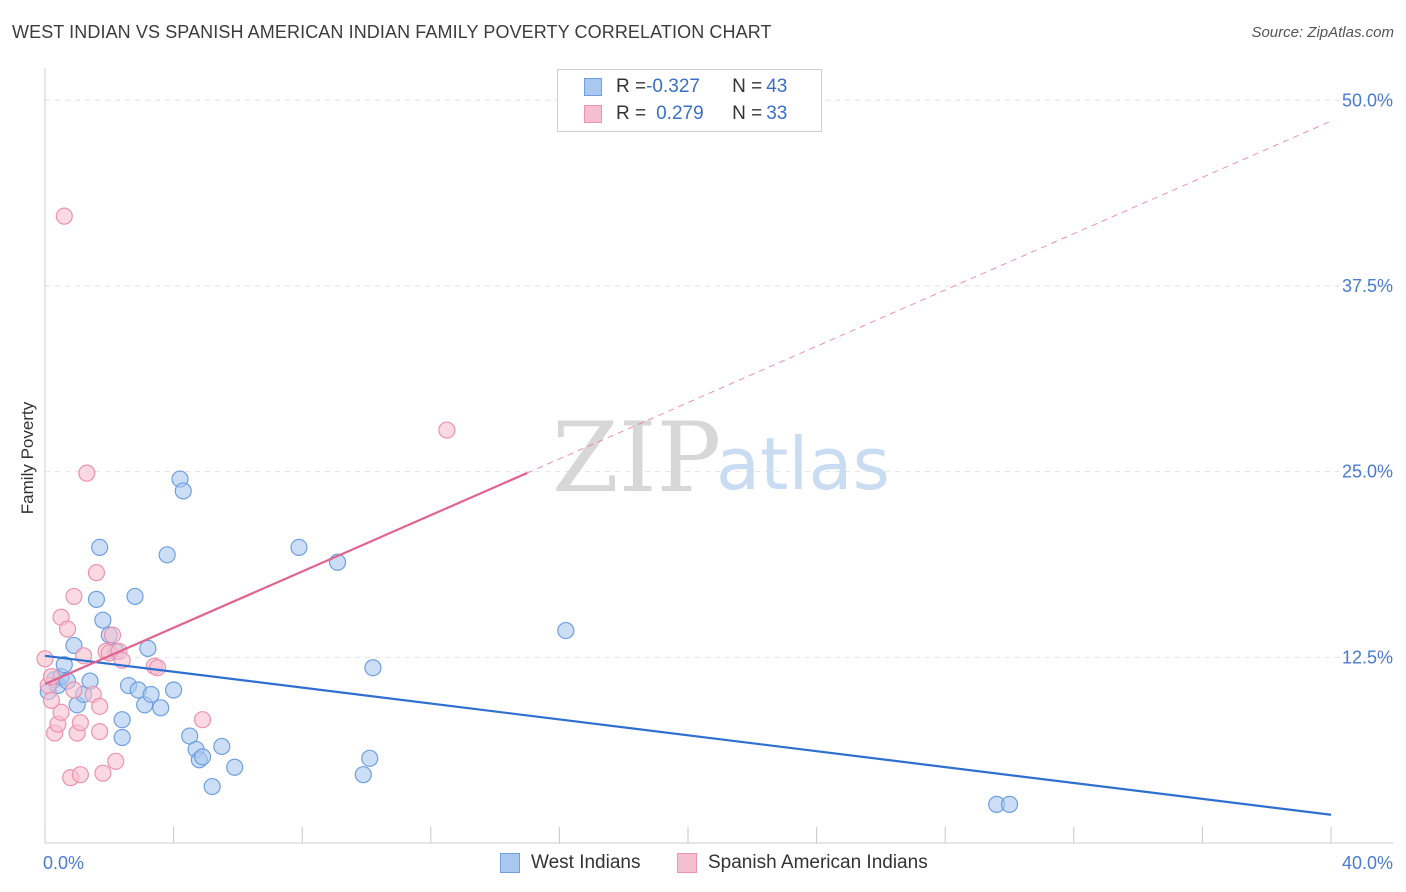 Image resolution: width=1406 pixels, height=892 pixels. I want to click on source-label: Source: ZipAtlas.com, so click(1322, 32).